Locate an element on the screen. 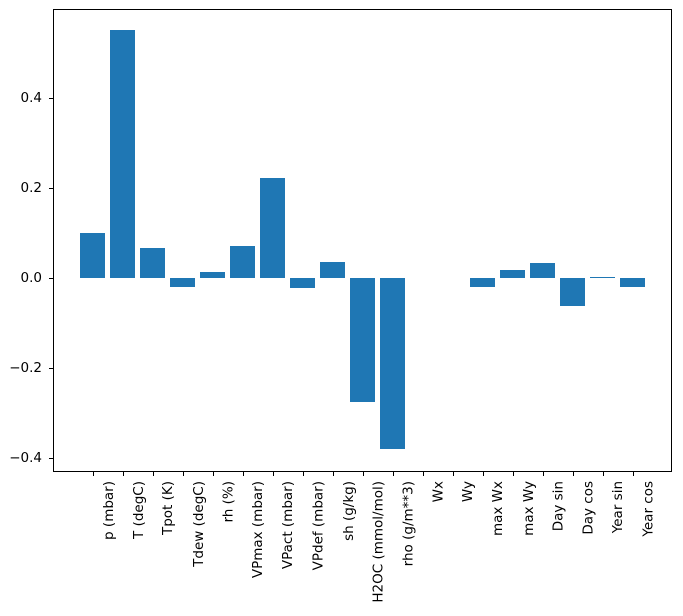  x-tick-label: sh (g/kg) is located at coordinates (348, 511).